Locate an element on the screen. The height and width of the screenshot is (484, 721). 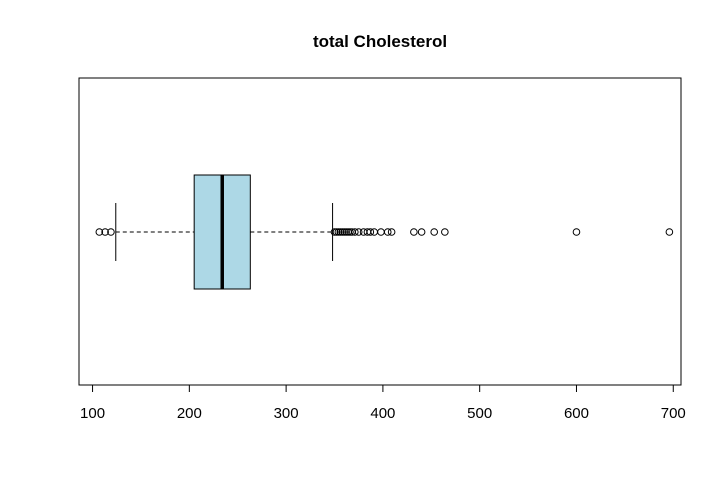
x-tick-label-100: 100 is located at coordinates (92, 413).